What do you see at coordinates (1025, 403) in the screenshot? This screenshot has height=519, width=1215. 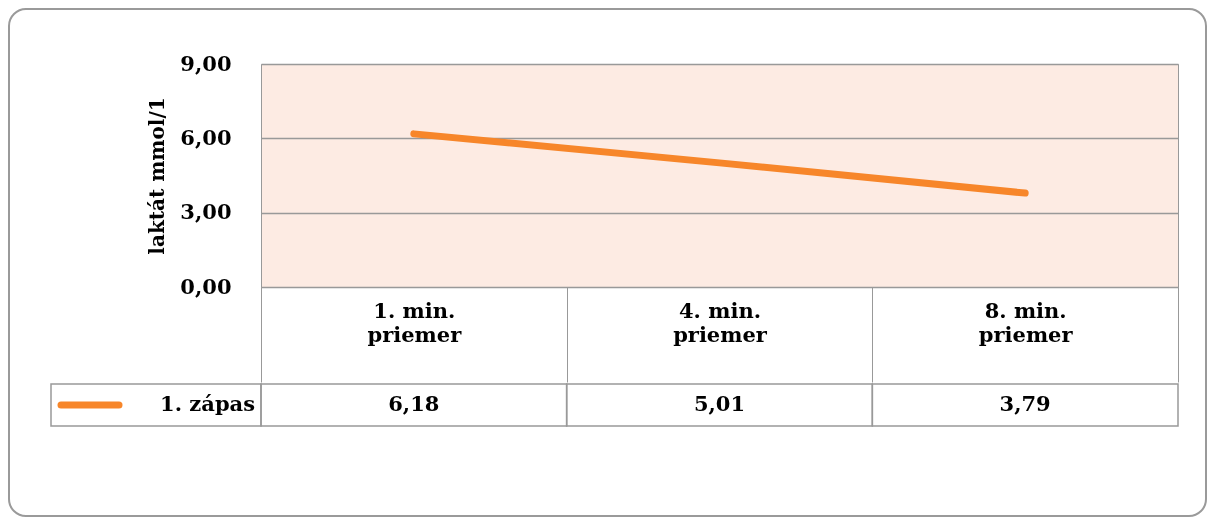 I see `data-label: 3,79` at bounding box center [1025, 403].